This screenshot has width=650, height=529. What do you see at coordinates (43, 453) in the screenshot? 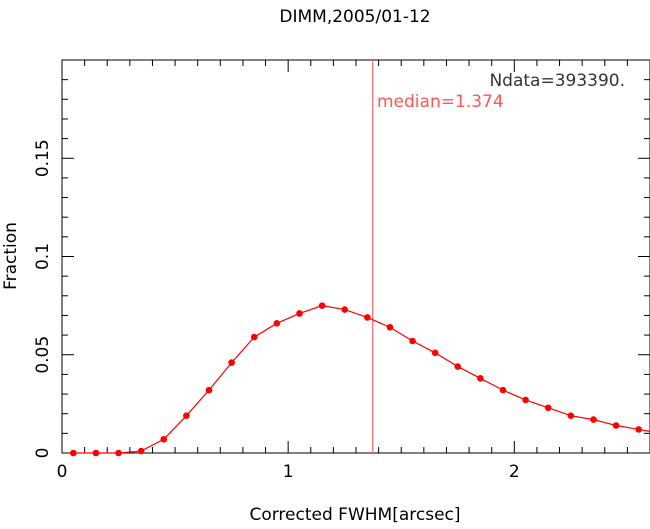
I see `y-tick-label: 0` at bounding box center [43, 453].